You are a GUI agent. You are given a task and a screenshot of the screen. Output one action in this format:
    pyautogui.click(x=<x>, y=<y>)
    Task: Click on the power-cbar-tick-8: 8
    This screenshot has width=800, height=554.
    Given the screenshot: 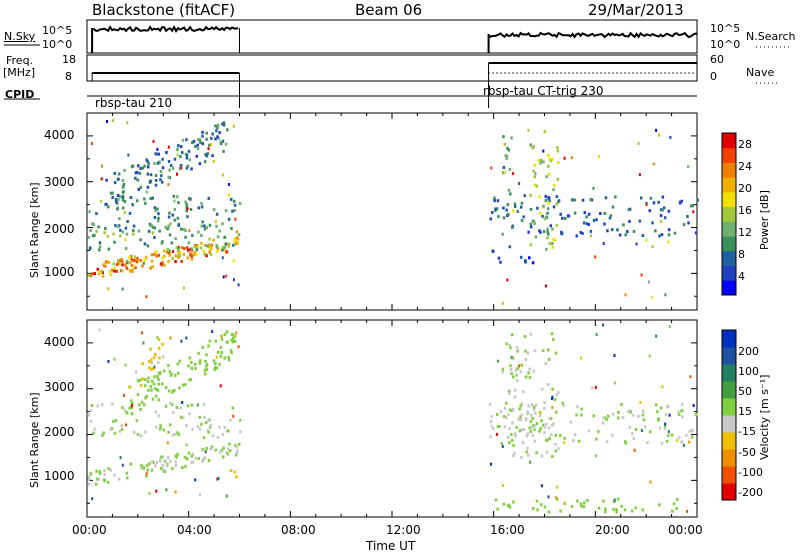 What is the action you would take?
    pyautogui.click(x=741, y=254)
    